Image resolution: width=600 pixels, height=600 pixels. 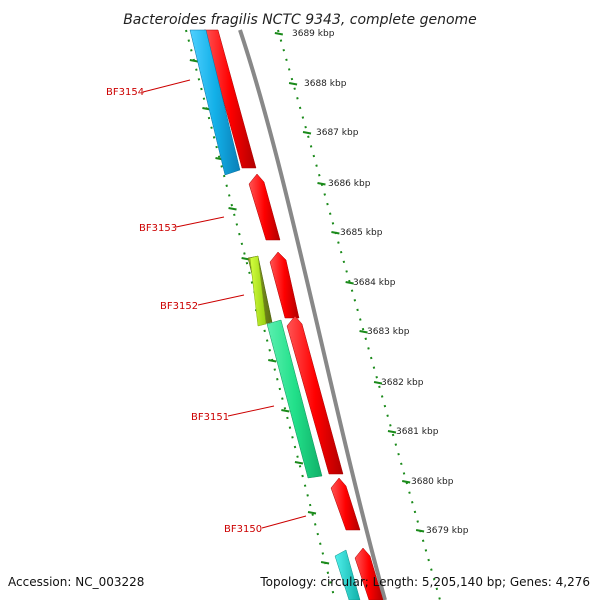 What do you see at coordinates (210, 417) in the screenshot?
I see `gene-label-bf3151: BF3151` at bounding box center [210, 417].